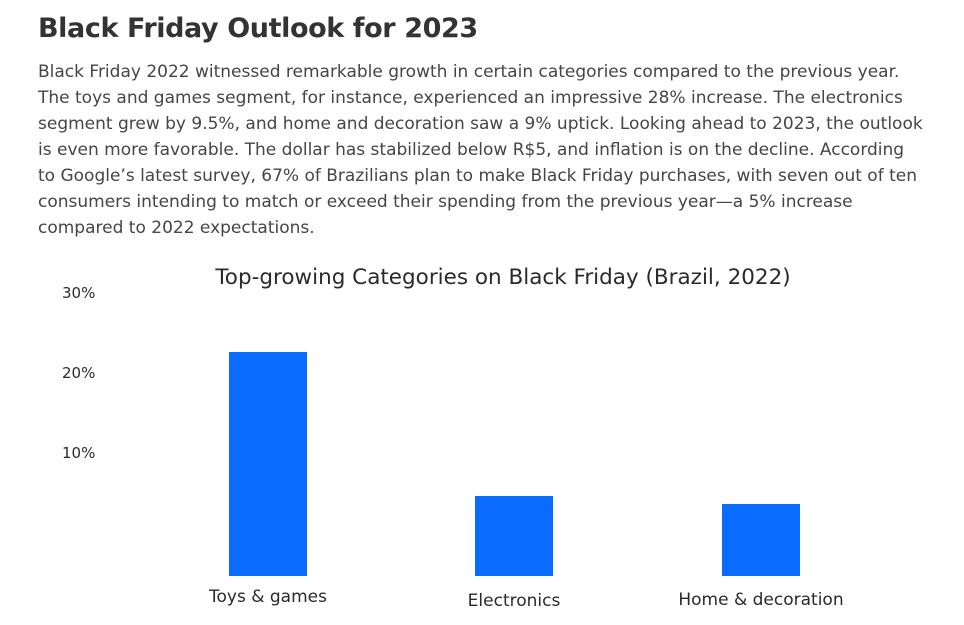  I want to click on y-tick-label: 30%, so click(78, 293).